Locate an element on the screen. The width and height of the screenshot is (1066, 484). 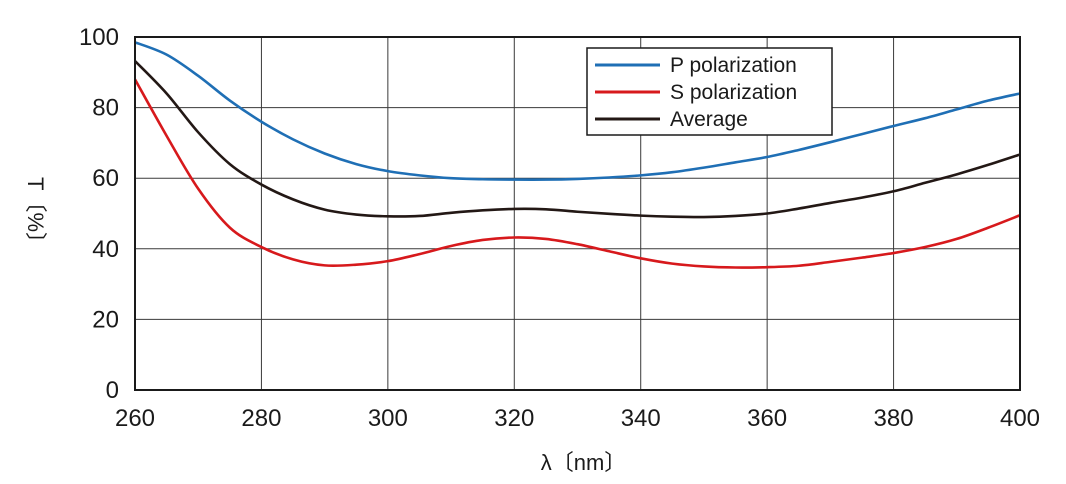
y-tick-label: 20 is located at coordinates (105, 319).